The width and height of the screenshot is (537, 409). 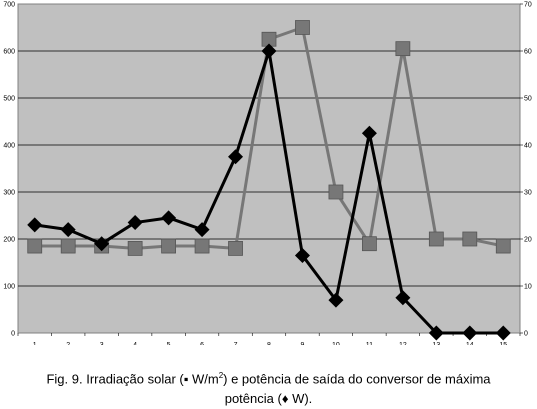 I want to click on y-left-tick-label: 600, so click(x=9, y=52).